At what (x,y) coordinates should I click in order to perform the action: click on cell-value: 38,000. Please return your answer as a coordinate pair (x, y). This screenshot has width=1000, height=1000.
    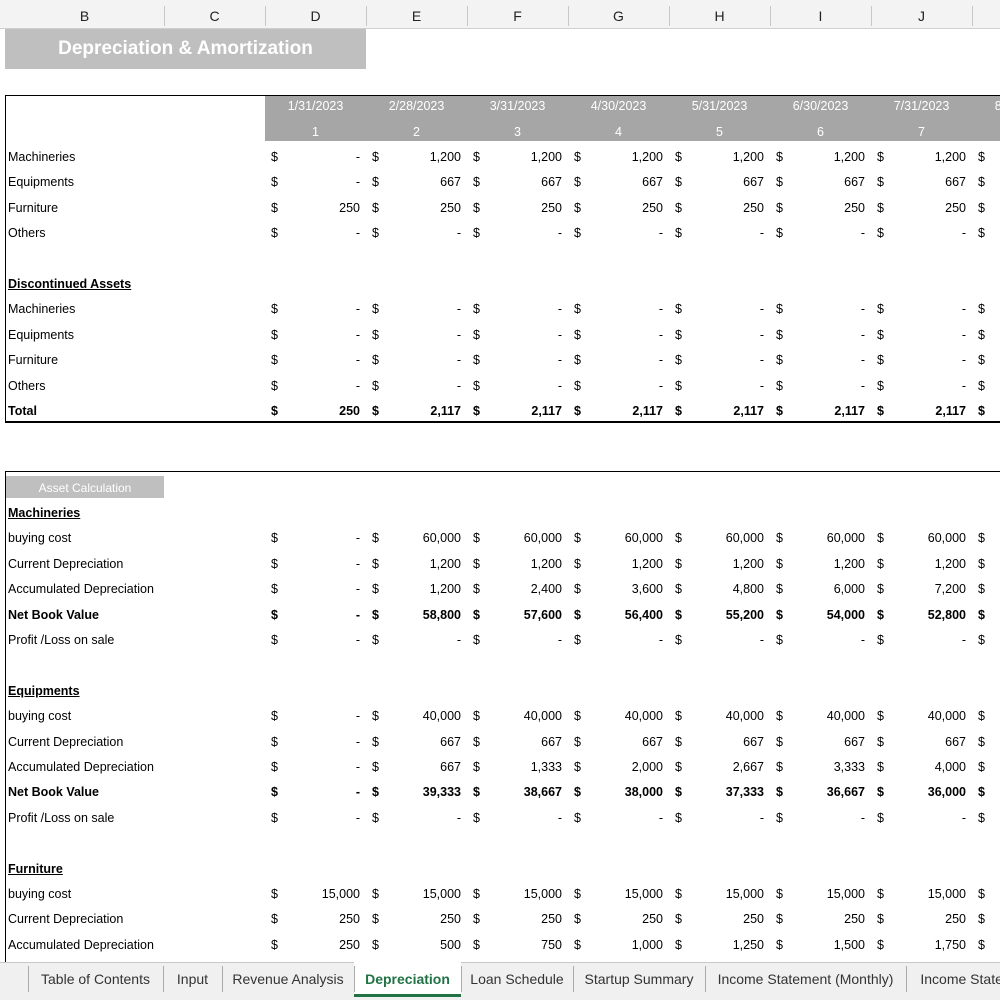
    Looking at the image, I should click on (643, 792).